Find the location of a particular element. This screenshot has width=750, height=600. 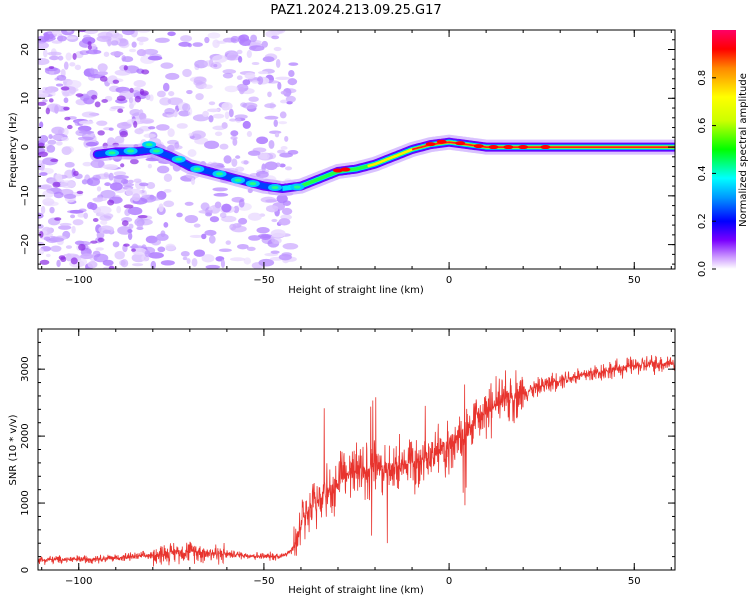

colorbar-label: Normalized spectral amplitude is located at coordinates (743, 150).